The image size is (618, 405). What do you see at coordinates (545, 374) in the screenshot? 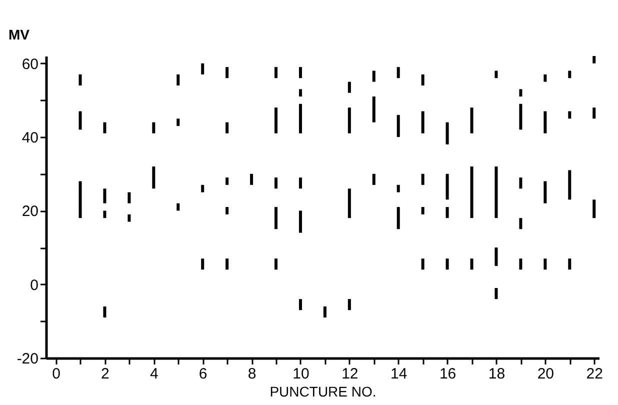
I see `x-tick-label: 20` at bounding box center [545, 374].